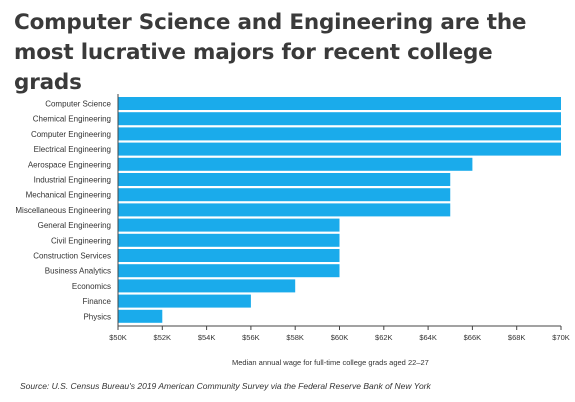 This screenshot has width=575, height=402. Describe the element at coordinates (561, 337) in the screenshot. I see `x-tick-label: $70K` at that location.